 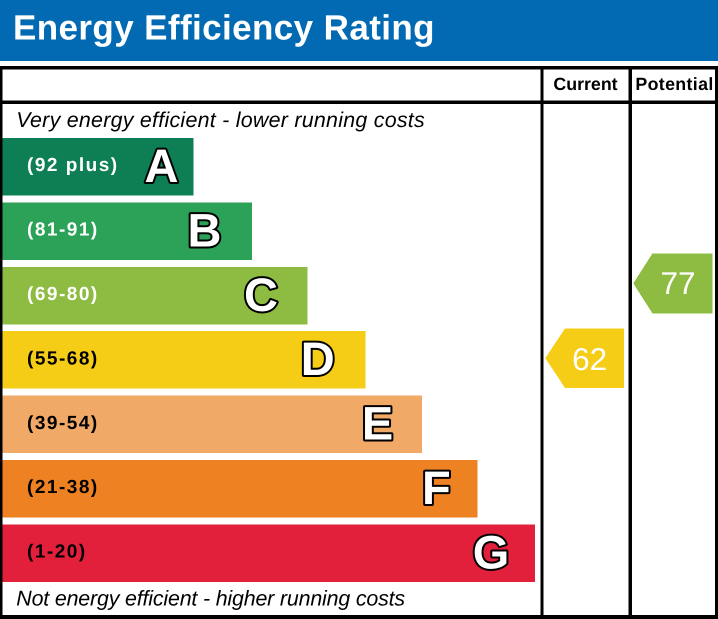 What do you see at coordinates (205, 229) in the screenshot?
I see `svg-text: B` at bounding box center [205, 229].